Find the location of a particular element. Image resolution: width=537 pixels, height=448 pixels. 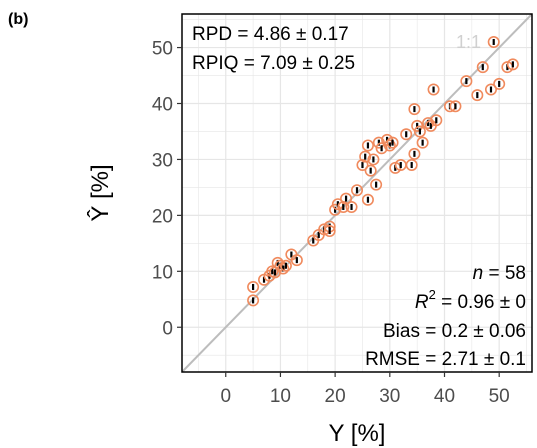

stat-rmse: RMSE = 2.71 ± 0.1 is located at coordinates (445, 359).